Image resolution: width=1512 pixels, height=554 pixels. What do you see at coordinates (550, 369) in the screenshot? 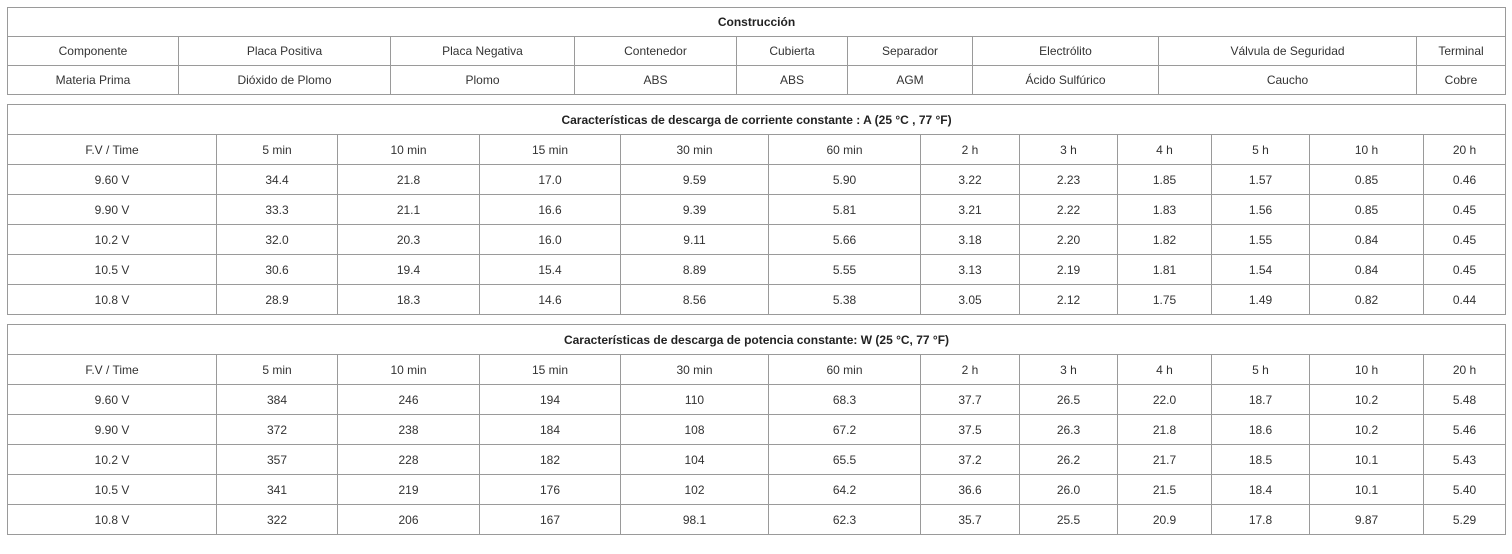
I see `column-header: 15 min` at bounding box center [550, 369].